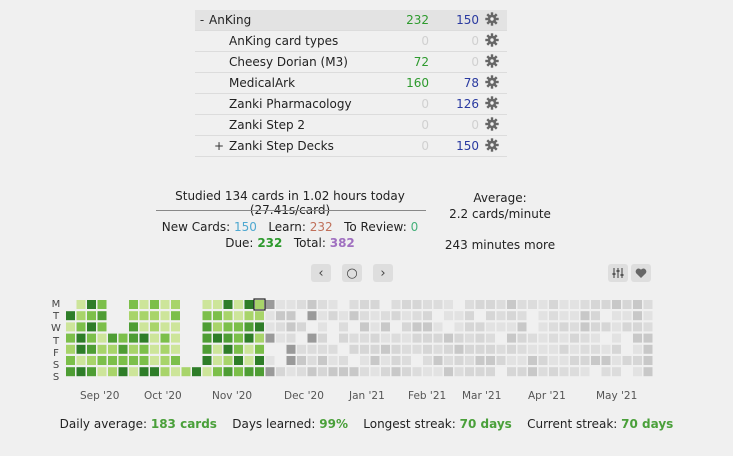 Image resolution: width=733 pixels, height=456 pixels. I want to click on deck-name: Zanki Step Decks, so click(281, 146).